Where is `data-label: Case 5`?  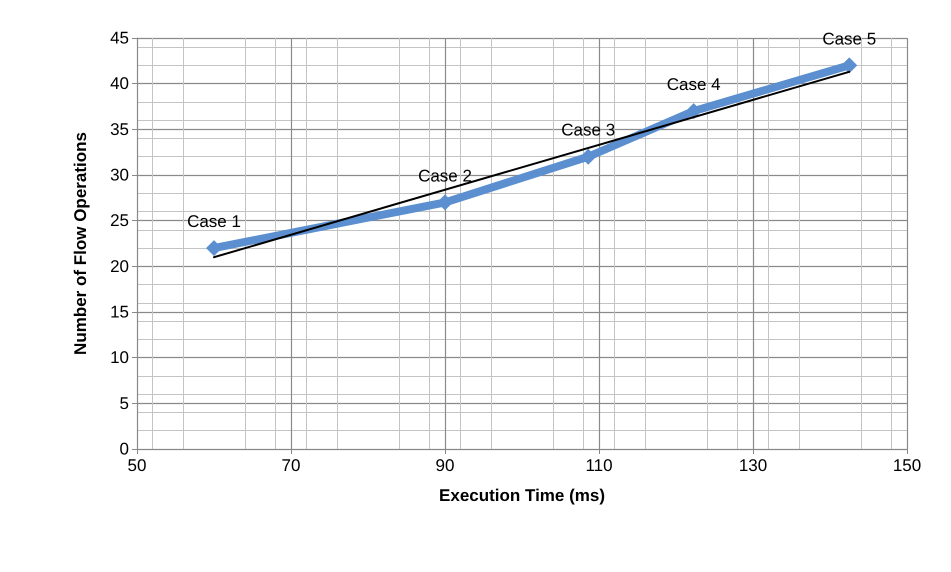 data-label: Case 5 is located at coordinates (849, 38).